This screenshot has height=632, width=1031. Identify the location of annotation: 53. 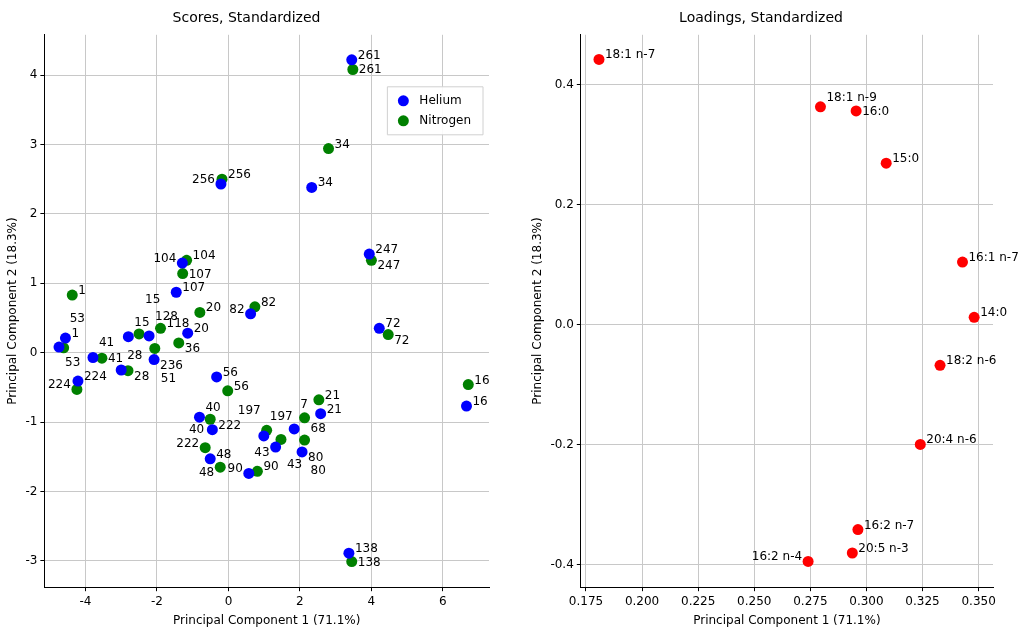
(73, 362).